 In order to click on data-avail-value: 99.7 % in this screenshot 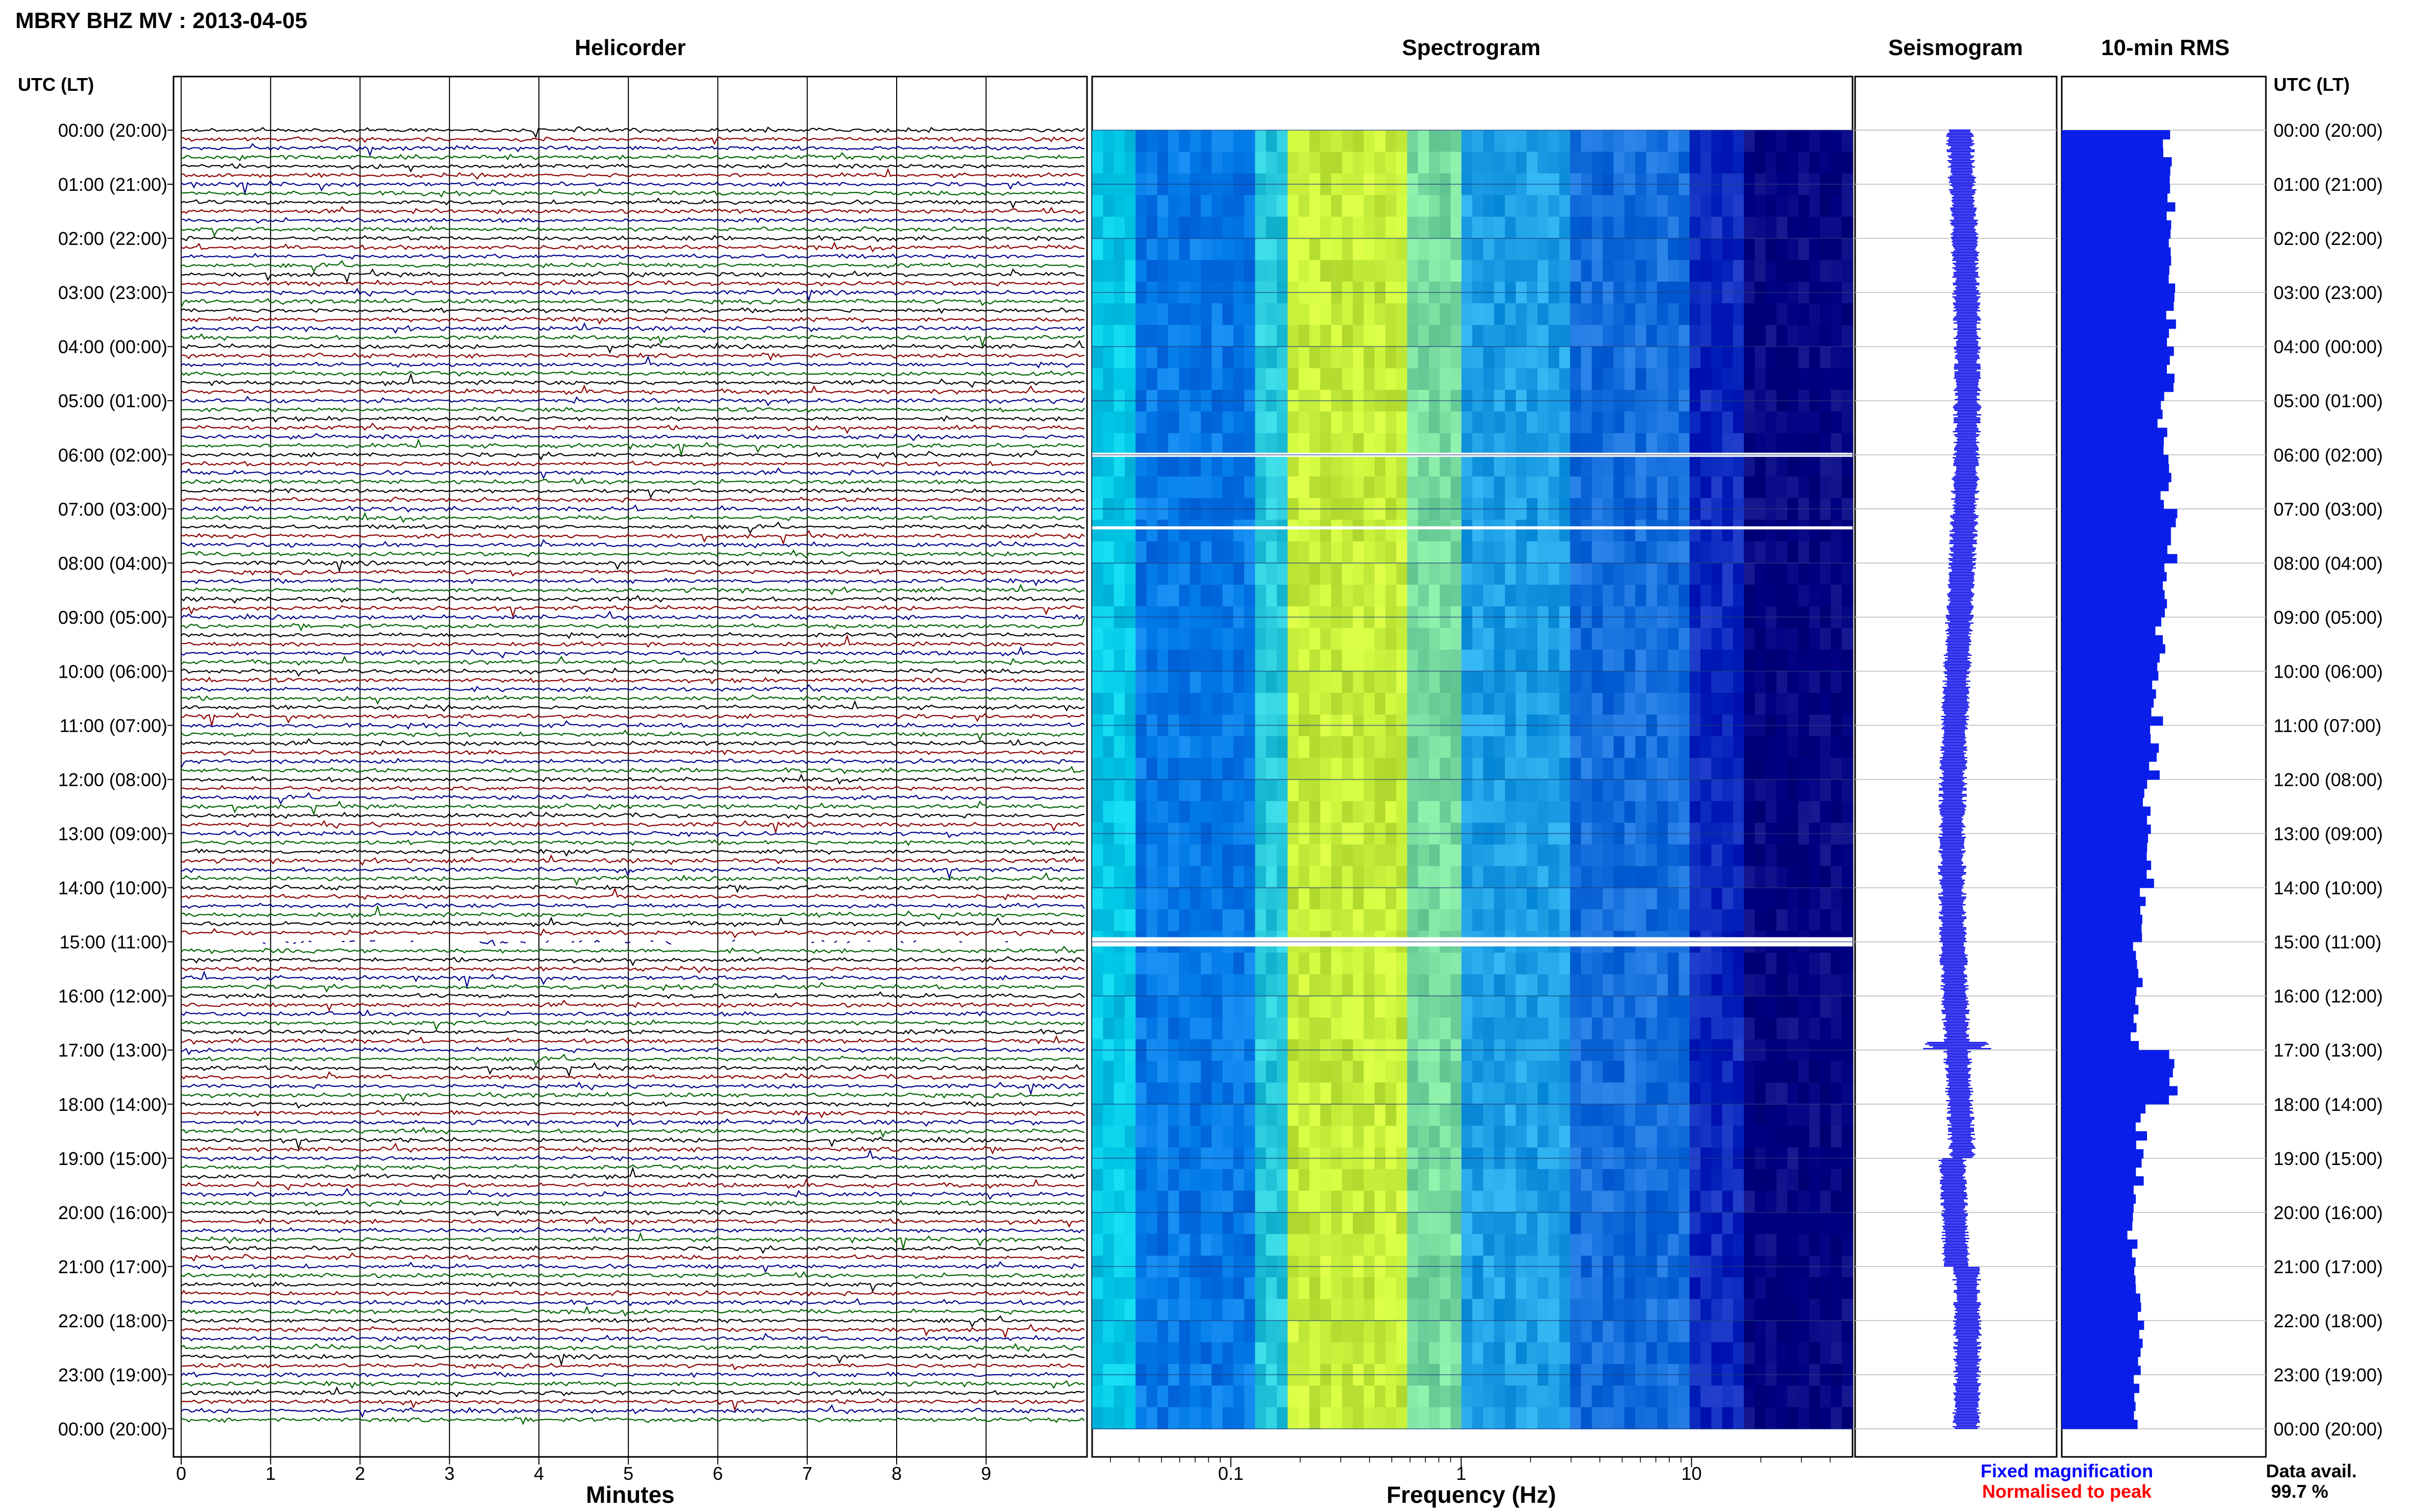, I will do `click(2299, 1491)`.